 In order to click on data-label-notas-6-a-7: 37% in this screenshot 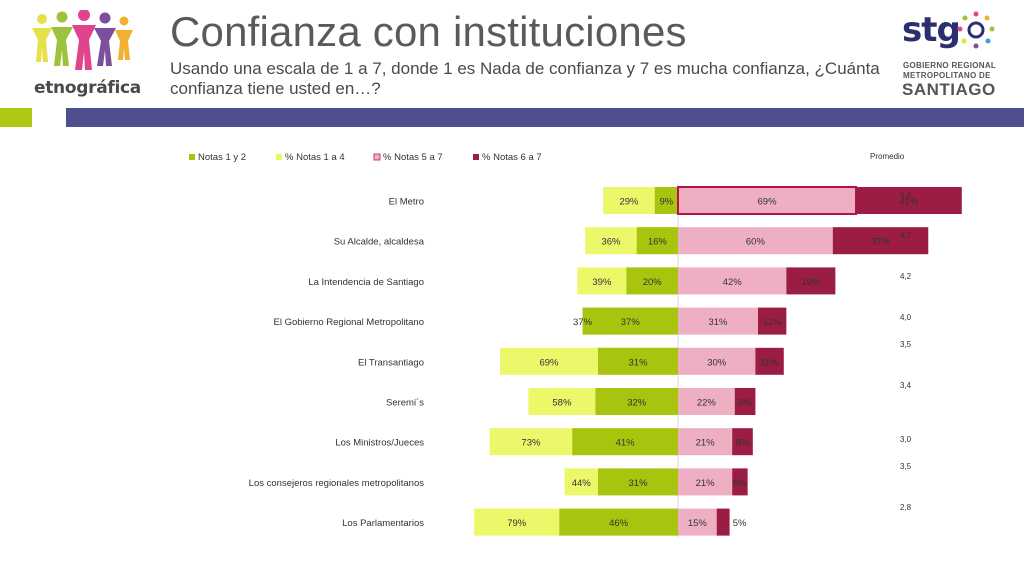, I will do `click(881, 242)`.